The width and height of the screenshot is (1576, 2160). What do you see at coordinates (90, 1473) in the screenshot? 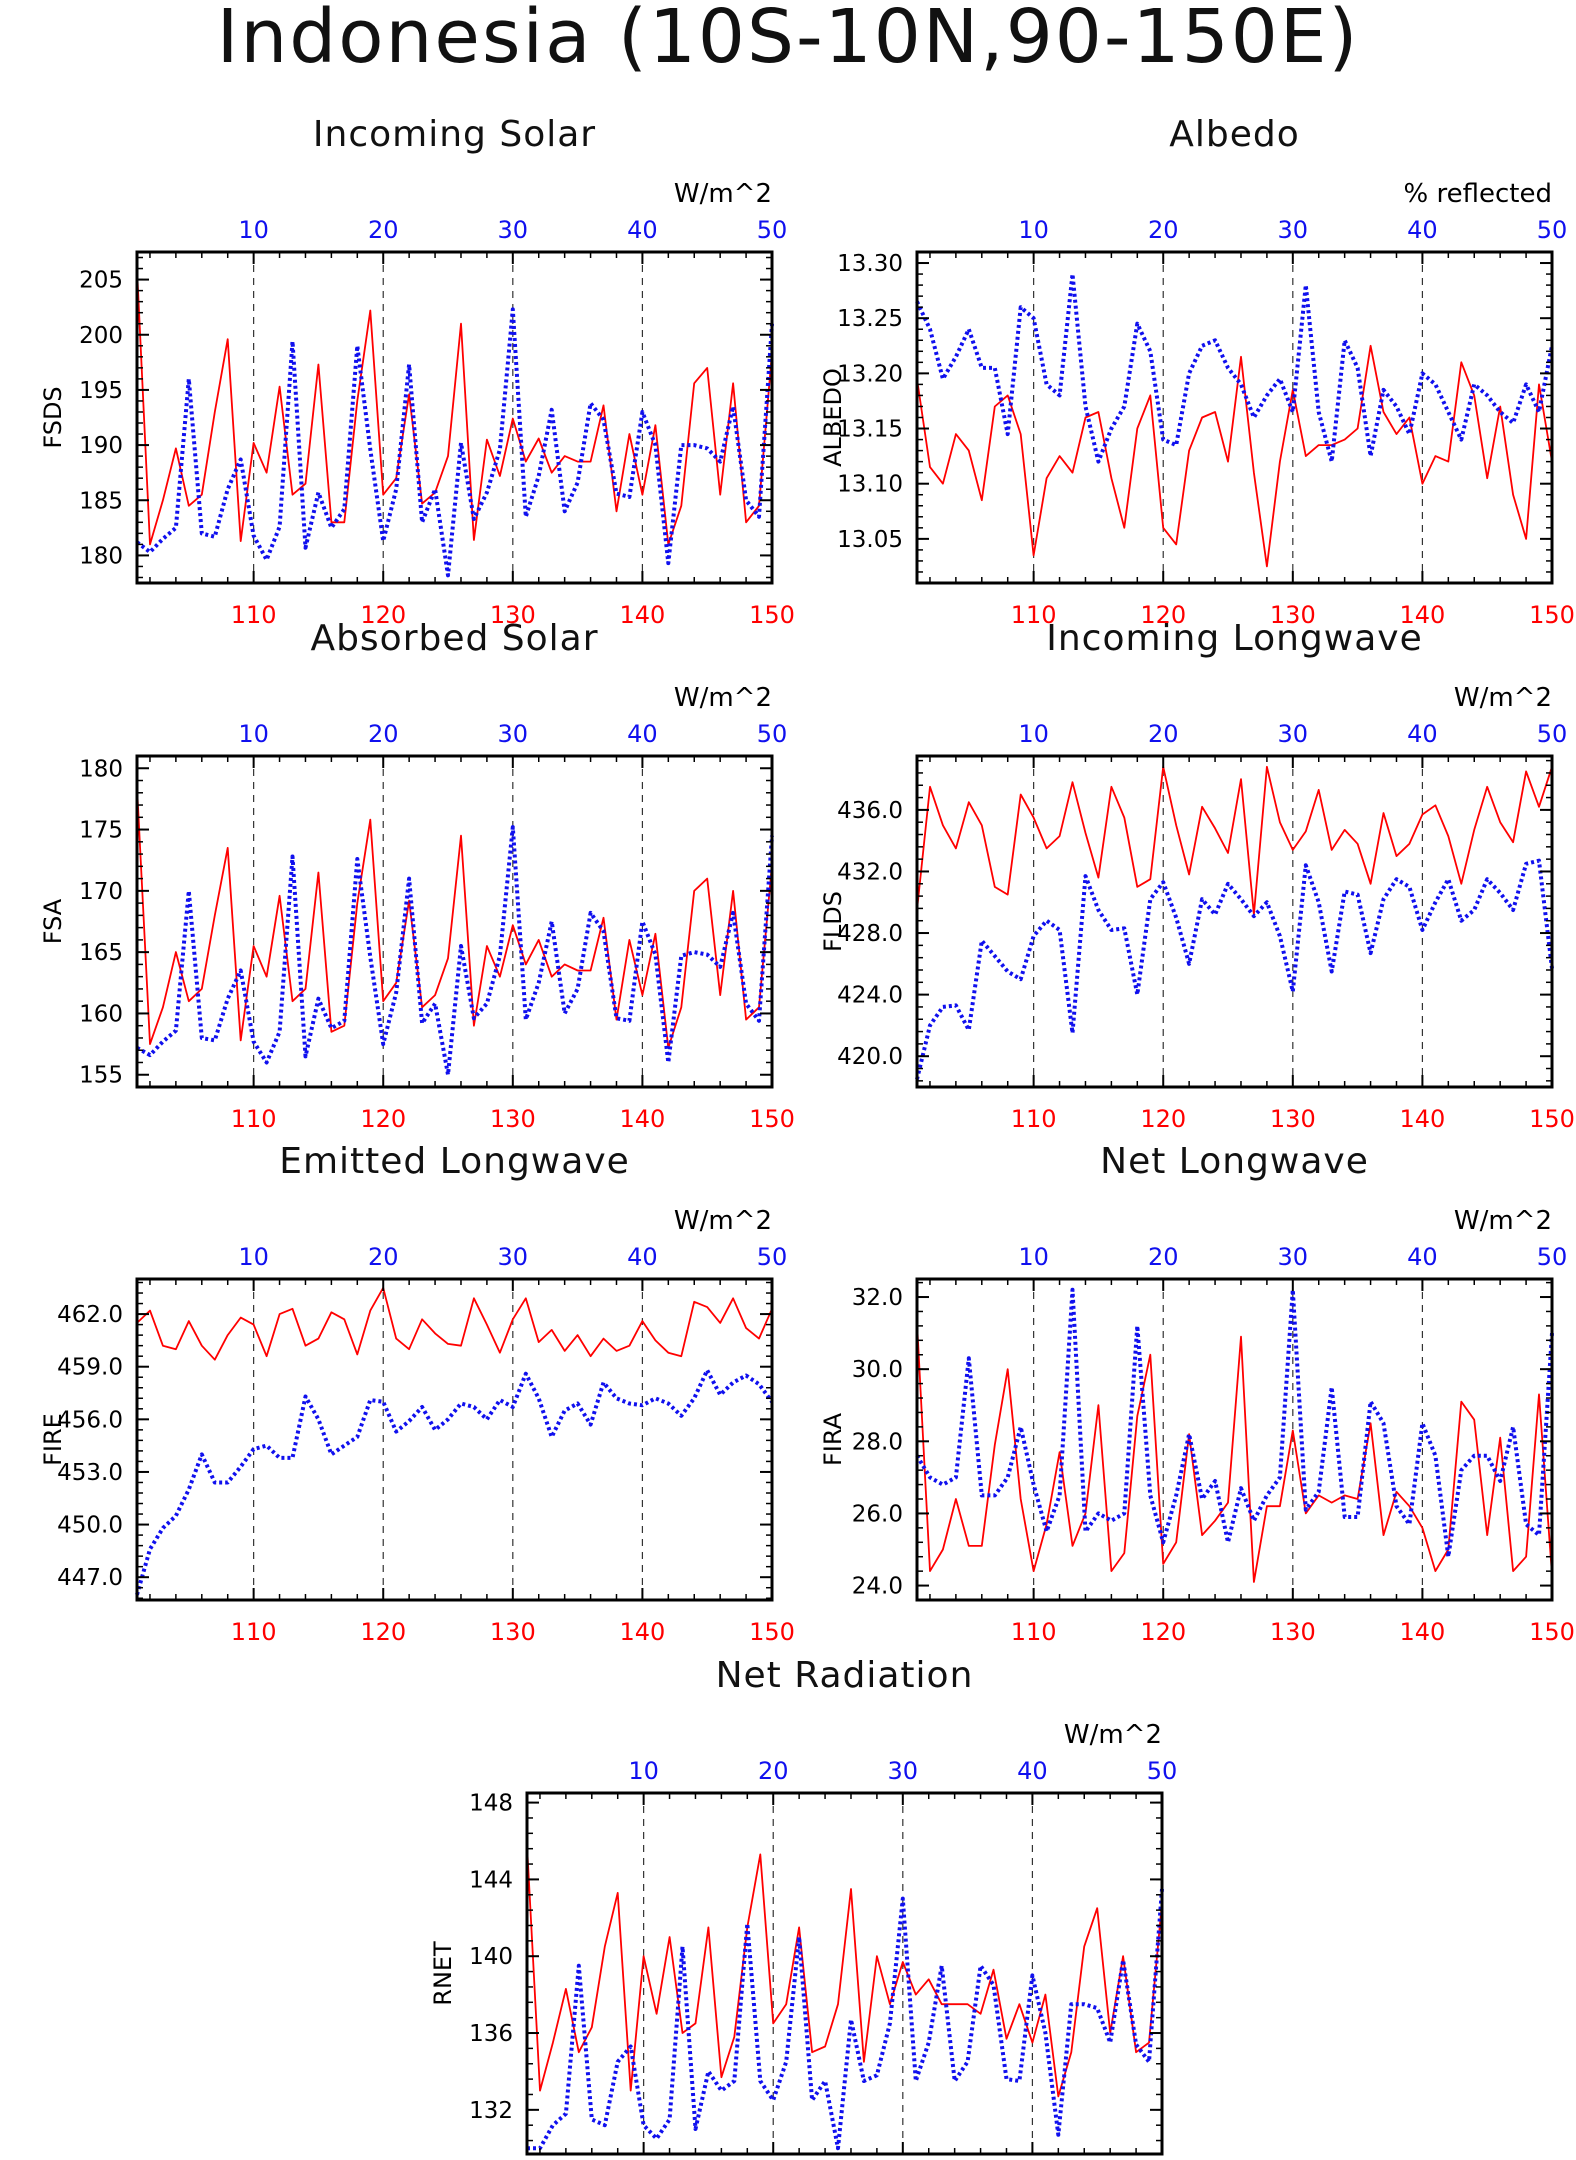
I see `y-tick-label: 453.0` at bounding box center [90, 1473].